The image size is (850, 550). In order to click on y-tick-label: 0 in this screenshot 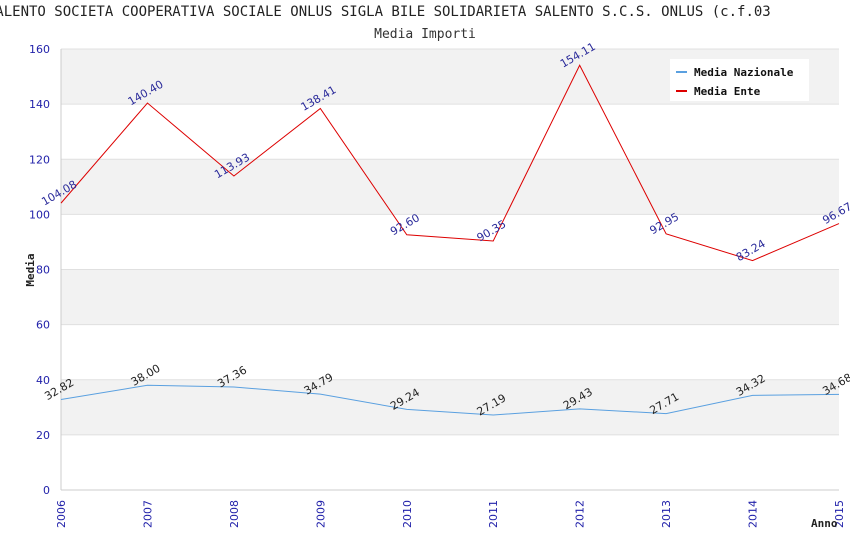, I will do `click(46, 490)`.